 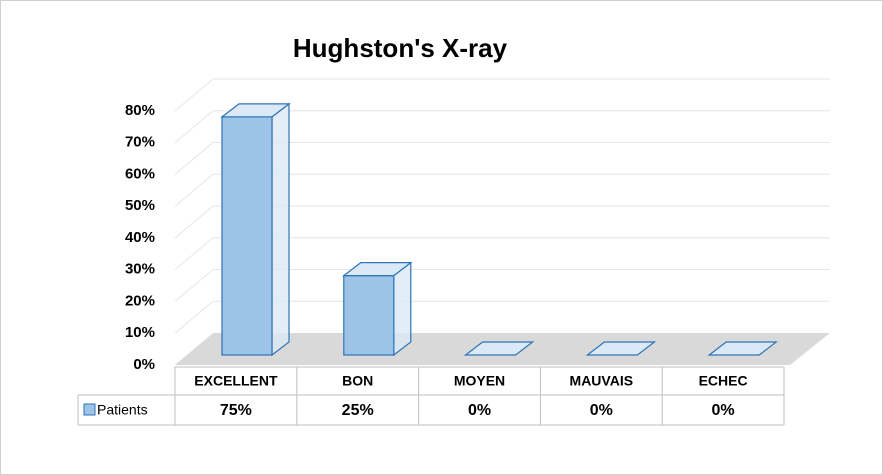 What do you see at coordinates (602, 381) in the screenshot?
I see `x-tick-label: MAUVAIS` at bounding box center [602, 381].